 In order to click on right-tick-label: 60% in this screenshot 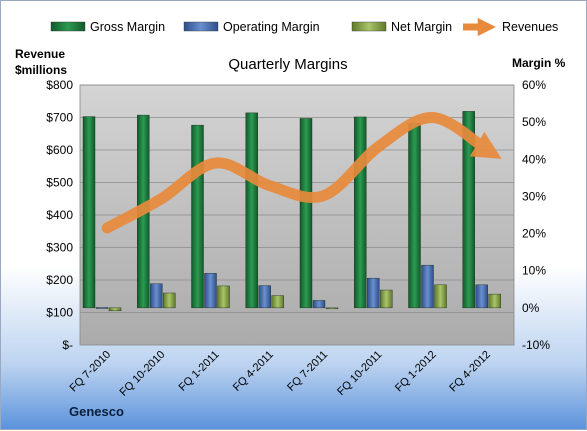, I will do `click(534, 85)`.